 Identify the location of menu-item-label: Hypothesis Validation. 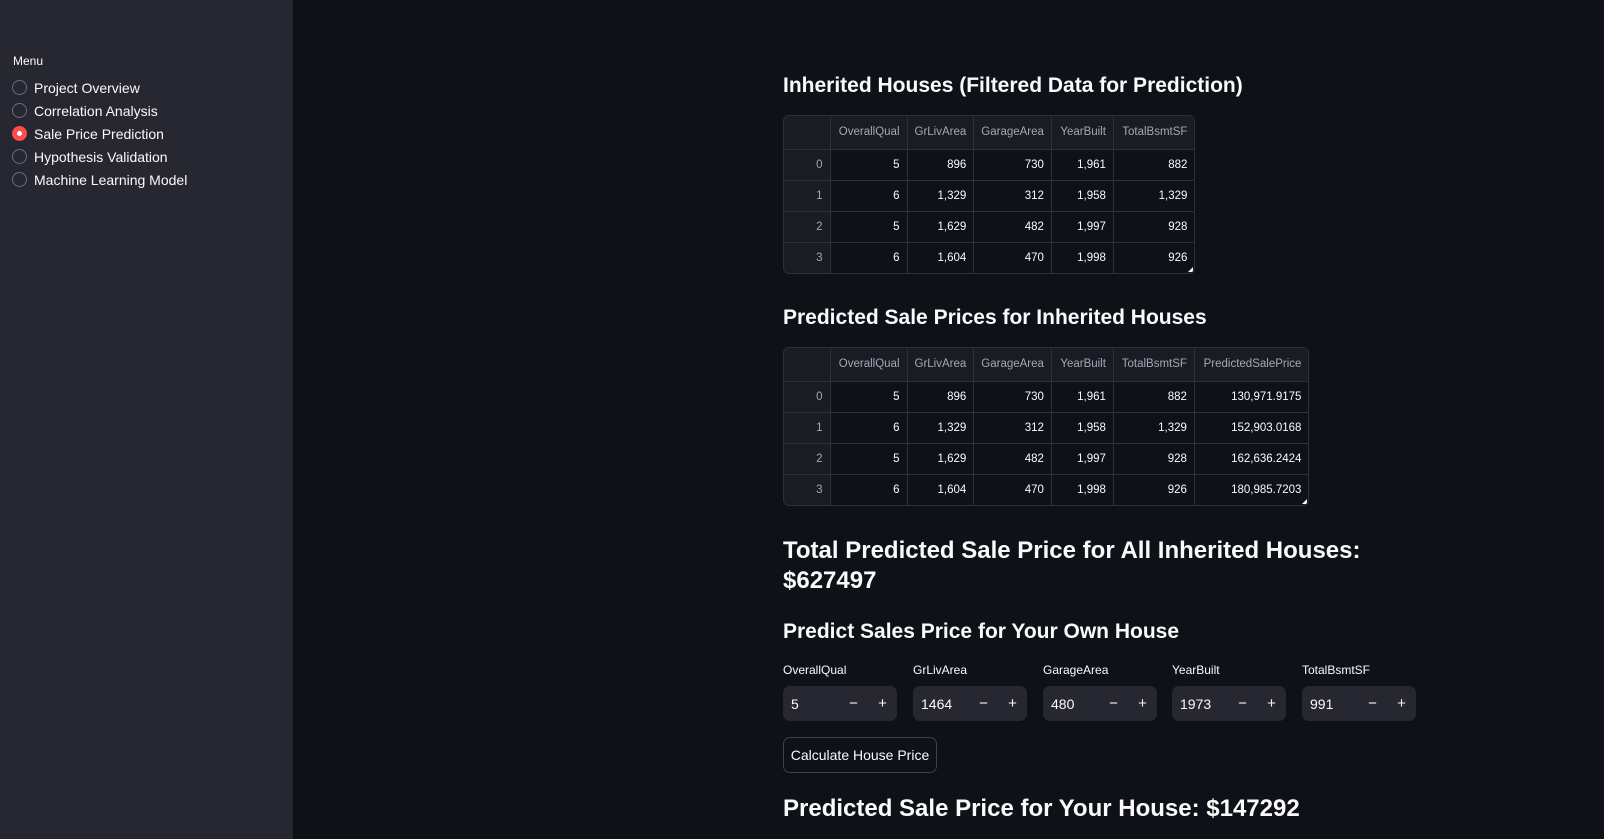
(101, 156).